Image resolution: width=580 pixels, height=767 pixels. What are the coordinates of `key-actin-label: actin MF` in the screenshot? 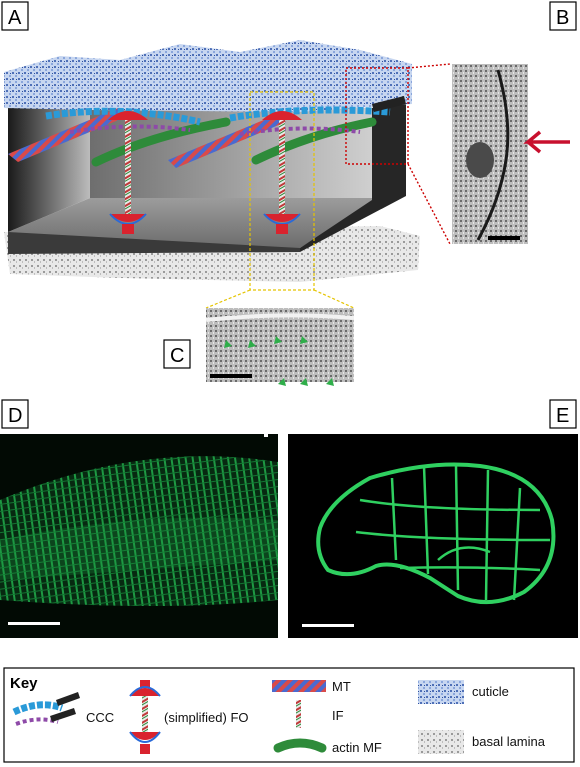 It's located at (357, 747).